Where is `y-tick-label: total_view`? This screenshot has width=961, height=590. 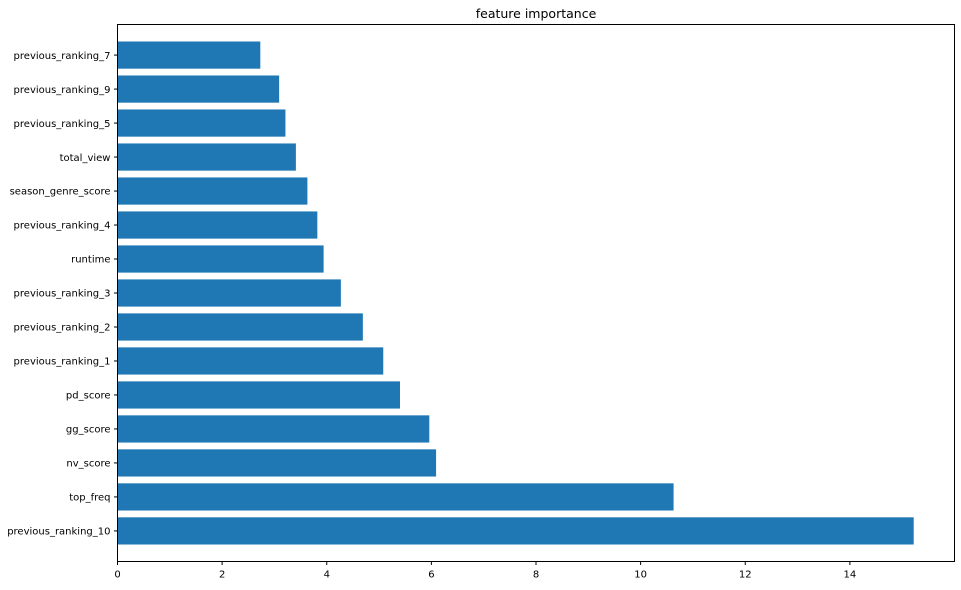 y-tick-label: total_view is located at coordinates (85, 158).